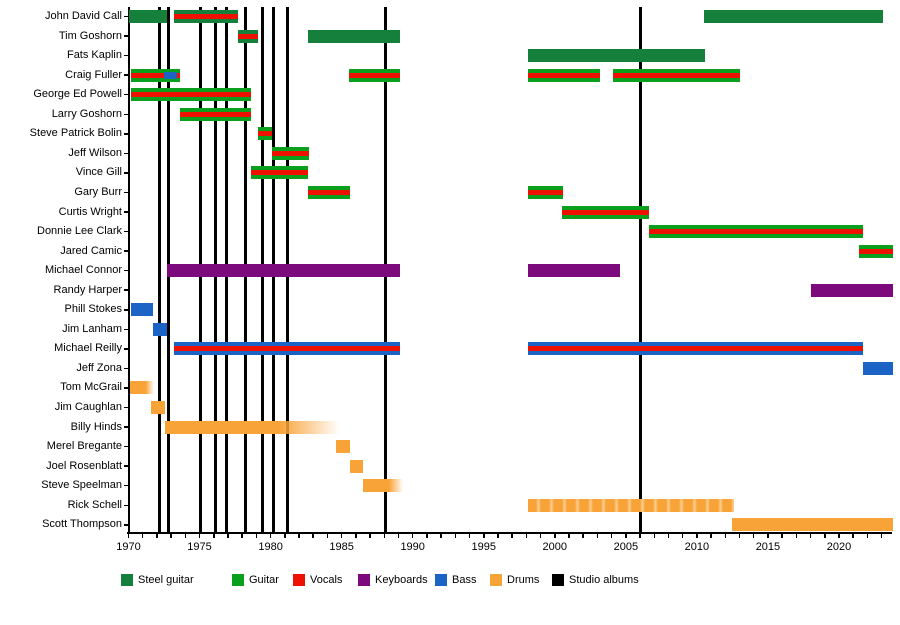 The height and width of the screenshot is (625, 900). What do you see at coordinates (768, 547) in the screenshot?
I see `x-tick-label: 2015` at bounding box center [768, 547].